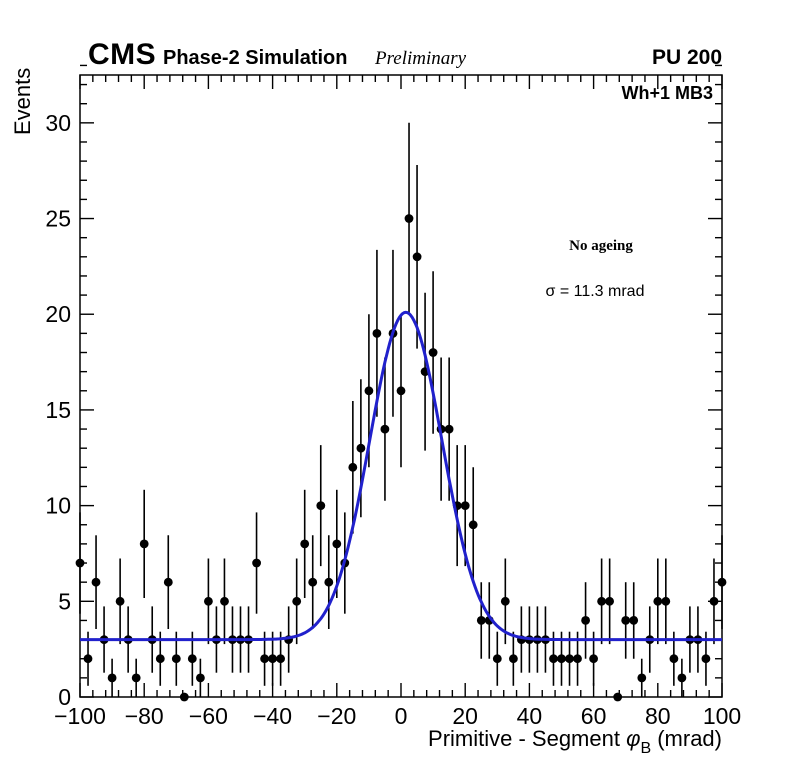 The width and height of the screenshot is (796, 772). Describe the element at coordinates (722, 716) in the screenshot. I see `x-tick-label: 100` at that location.